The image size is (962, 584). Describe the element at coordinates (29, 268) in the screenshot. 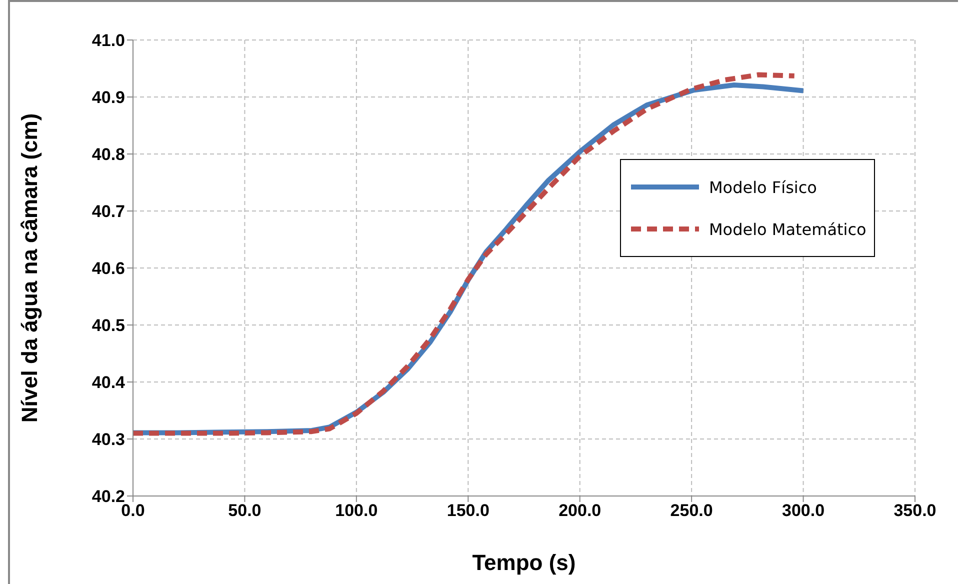

I see `y-axis-title: Nível da água na câmara (cm)` at that location.